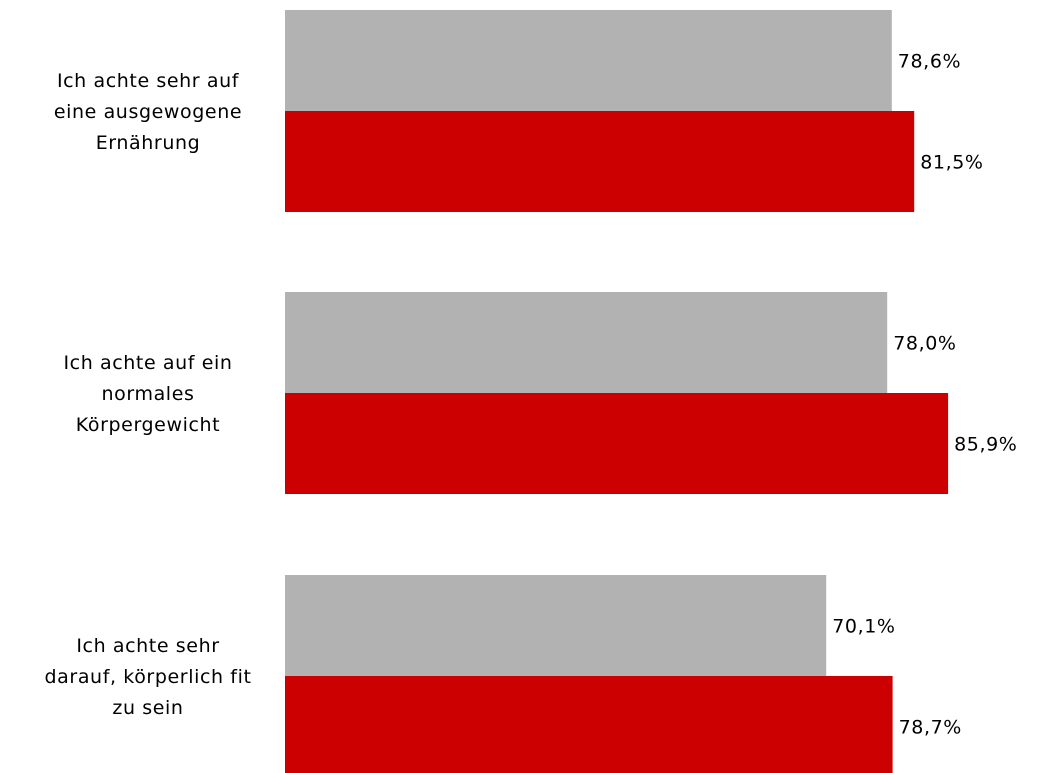 The height and width of the screenshot is (773, 1039). Describe the element at coordinates (147, 708) in the screenshot. I see `category-label-3-line-3: zu sein` at that location.